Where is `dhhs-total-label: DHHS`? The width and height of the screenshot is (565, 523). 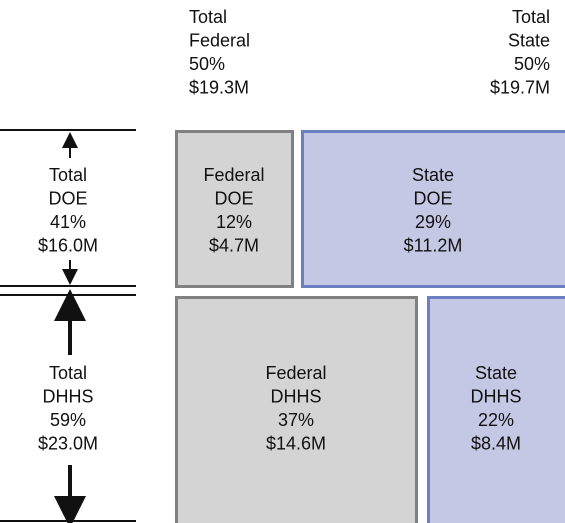 dhhs-total-label: DHHS is located at coordinates (67, 396).